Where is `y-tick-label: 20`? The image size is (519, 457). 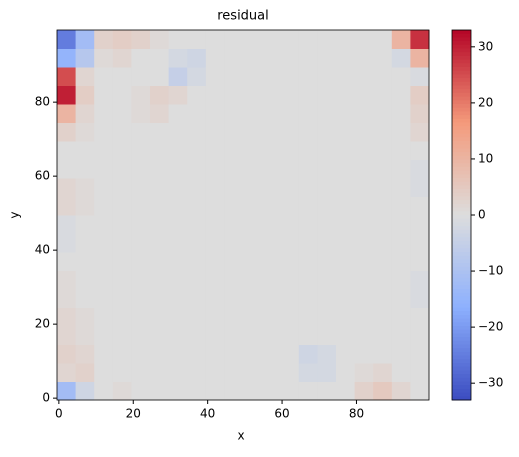
y-tick-label: 20 is located at coordinates (42, 324).